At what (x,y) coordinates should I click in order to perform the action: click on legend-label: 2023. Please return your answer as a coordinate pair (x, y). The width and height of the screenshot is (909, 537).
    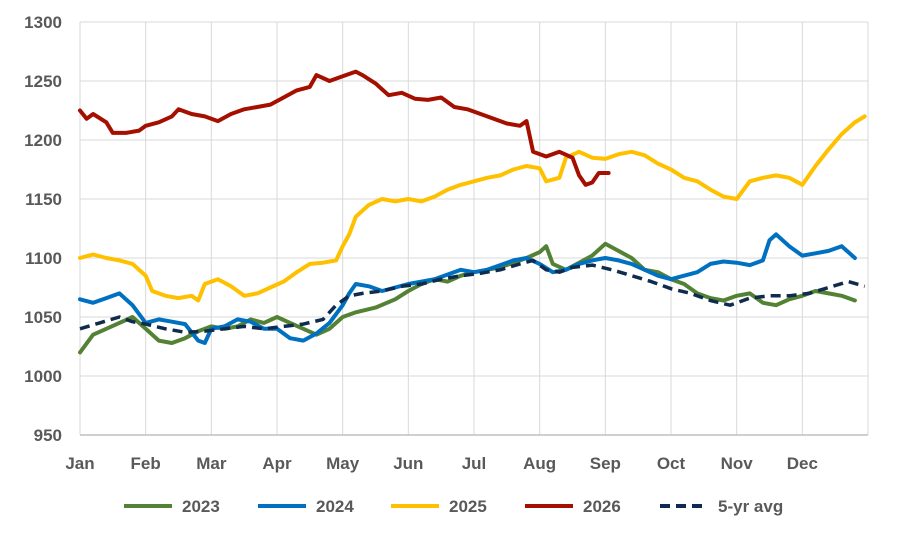
    Looking at the image, I should click on (201, 506).